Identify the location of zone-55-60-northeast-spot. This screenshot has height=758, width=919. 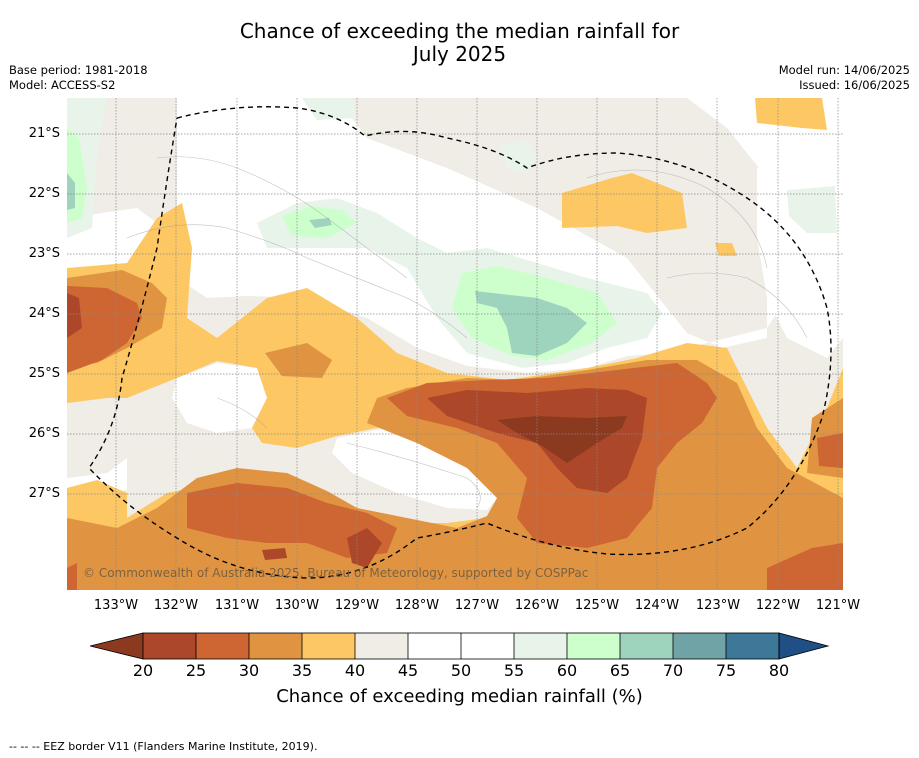
(812, 209).